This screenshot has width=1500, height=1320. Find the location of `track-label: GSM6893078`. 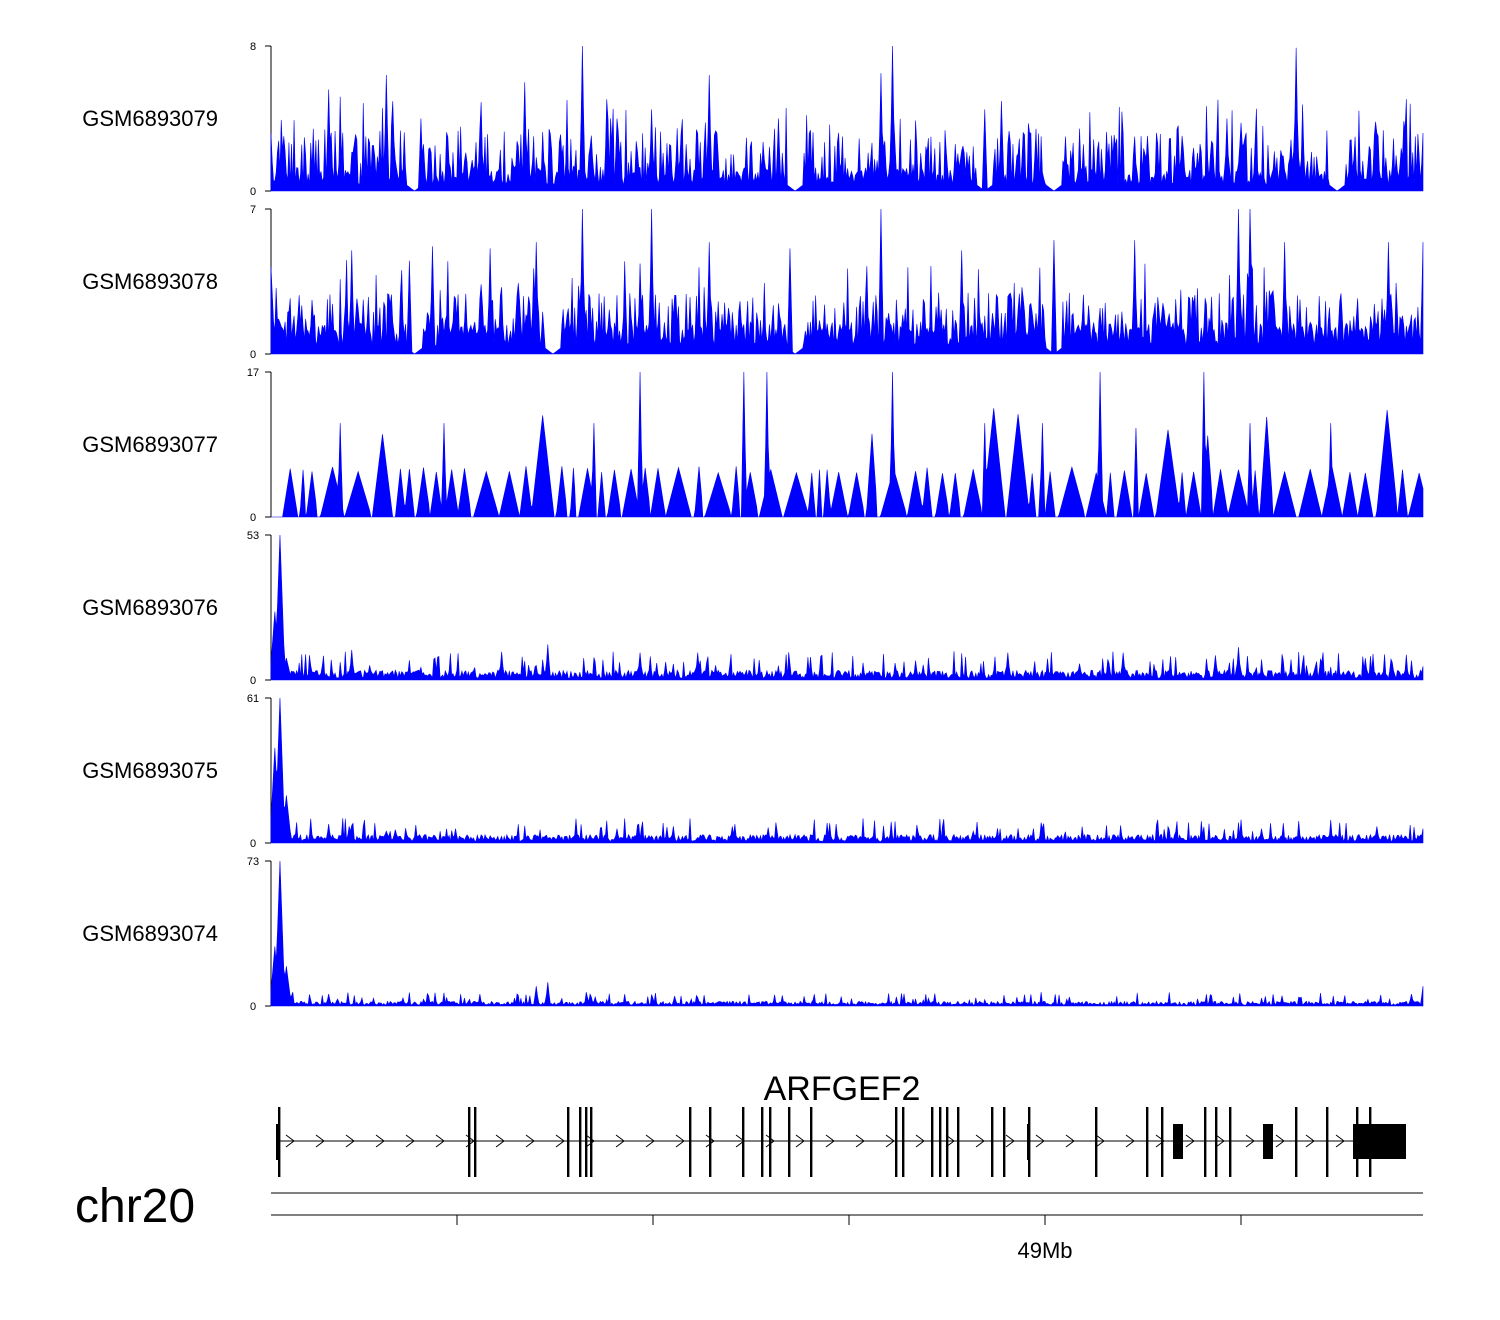

track-label: GSM6893078 is located at coordinates (150, 281).